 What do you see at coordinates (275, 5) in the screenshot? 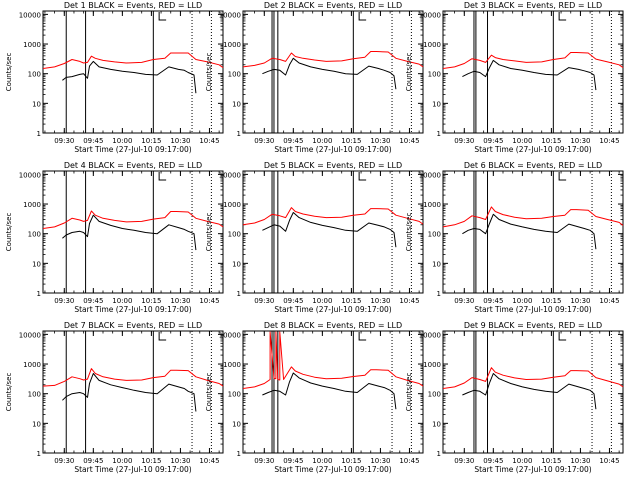
I see `panel-title-det: Det 2` at bounding box center [275, 5].